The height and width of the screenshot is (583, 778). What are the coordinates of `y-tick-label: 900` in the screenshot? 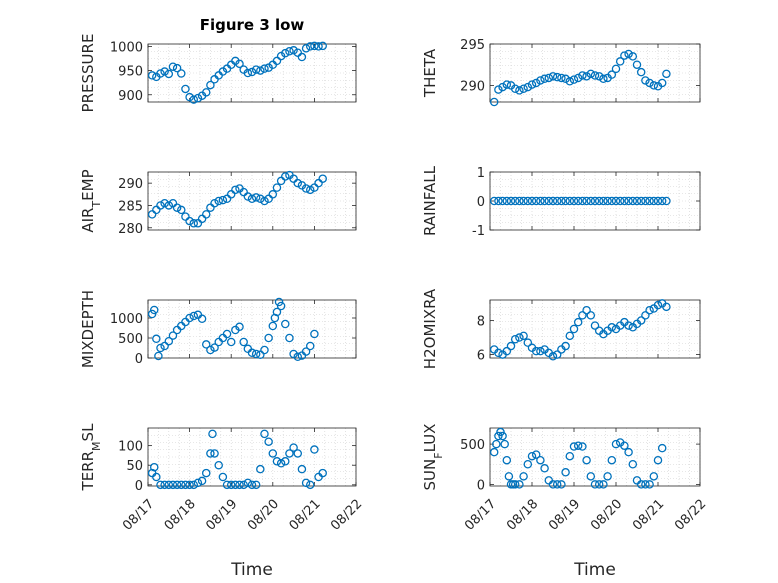 It's located at (130, 96).